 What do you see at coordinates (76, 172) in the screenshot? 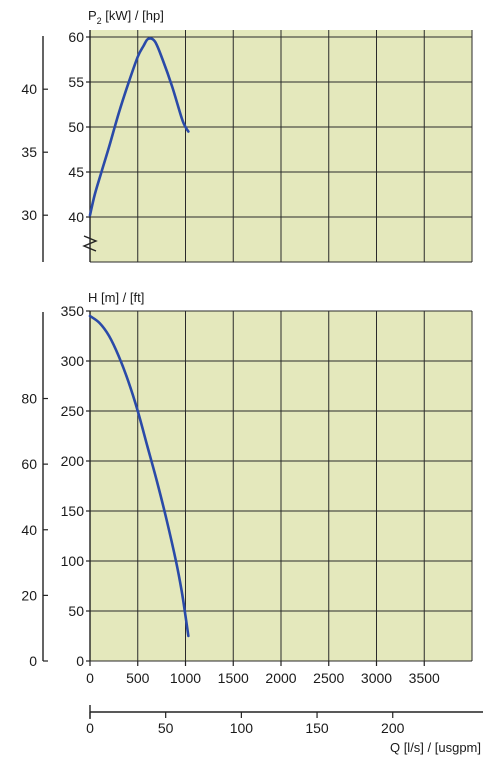
I see `power-hp-tick-label: 45` at bounding box center [76, 172].